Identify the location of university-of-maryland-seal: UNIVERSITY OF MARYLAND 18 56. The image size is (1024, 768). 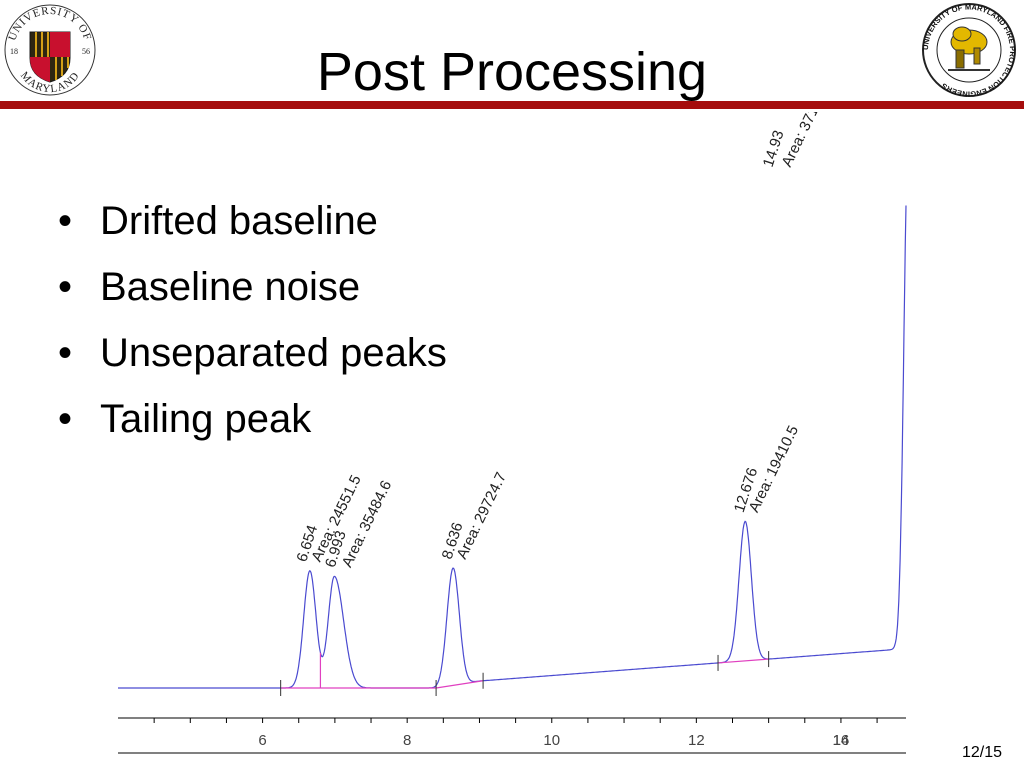
(50, 50).